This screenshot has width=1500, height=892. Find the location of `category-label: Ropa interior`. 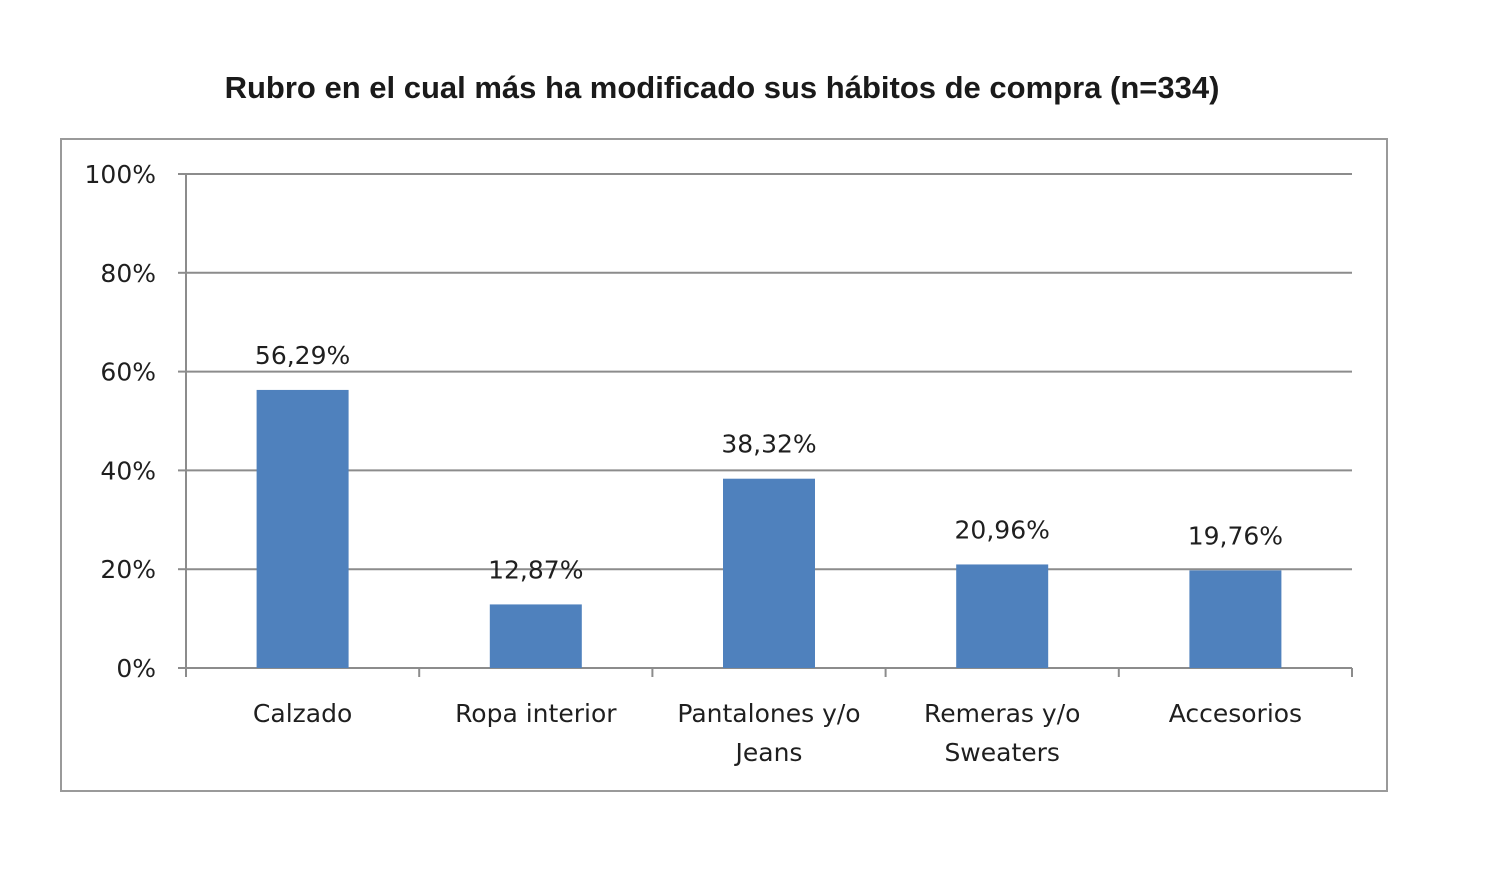

category-label: Ropa interior is located at coordinates (536, 713).